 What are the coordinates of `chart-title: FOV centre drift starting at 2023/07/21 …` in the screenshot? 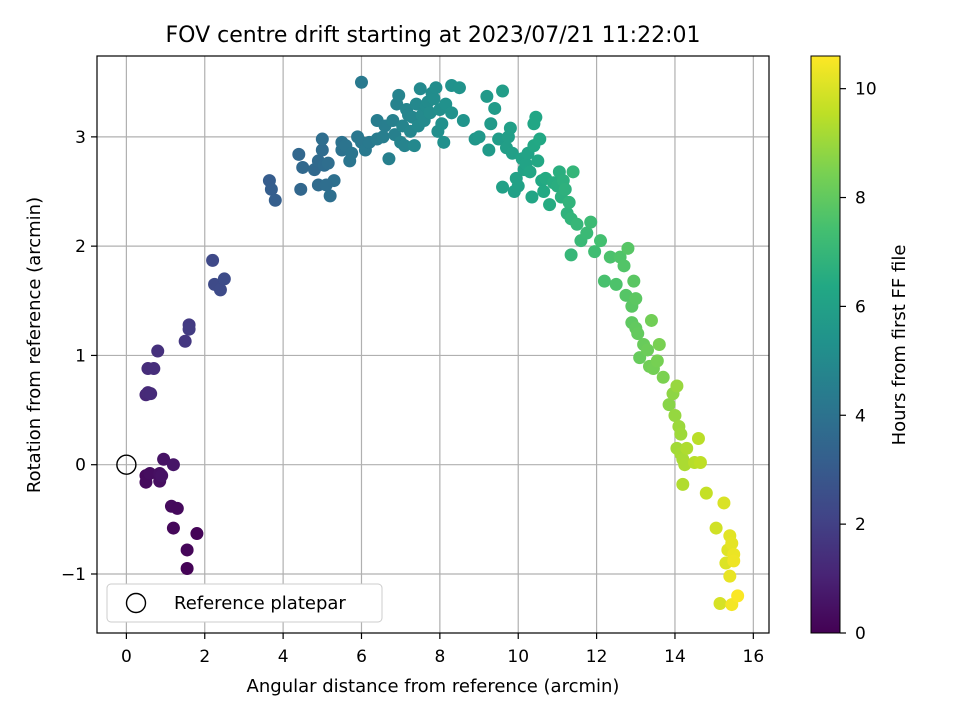 It's located at (433, 35).